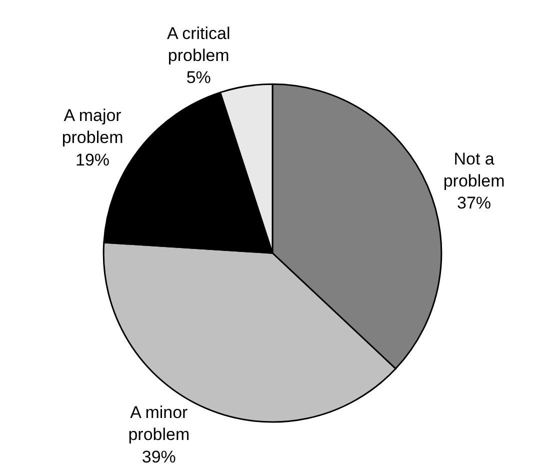  What do you see at coordinates (93, 127) in the screenshot?
I see `slice-label: A major problem` at bounding box center [93, 127].